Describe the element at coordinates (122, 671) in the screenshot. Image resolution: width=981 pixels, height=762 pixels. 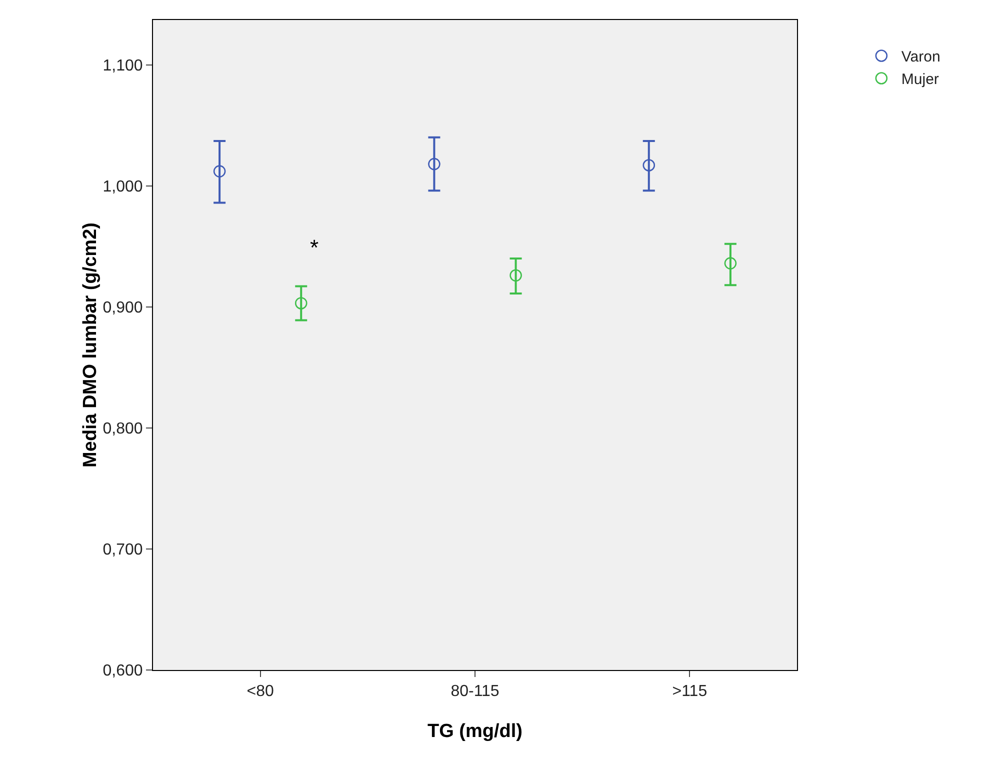
I see `y-tick-label: 0,600` at that location.